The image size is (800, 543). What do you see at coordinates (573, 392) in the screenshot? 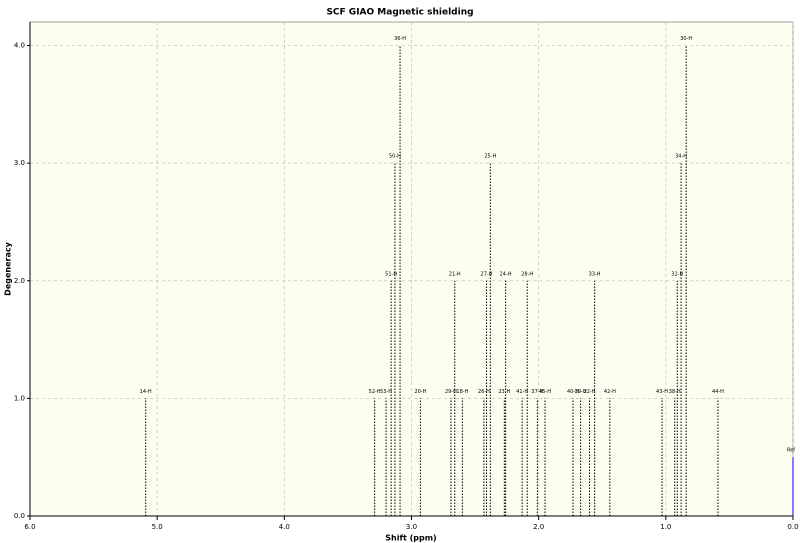
I see `peak-label: 40-H` at bounding box center [573, 392].